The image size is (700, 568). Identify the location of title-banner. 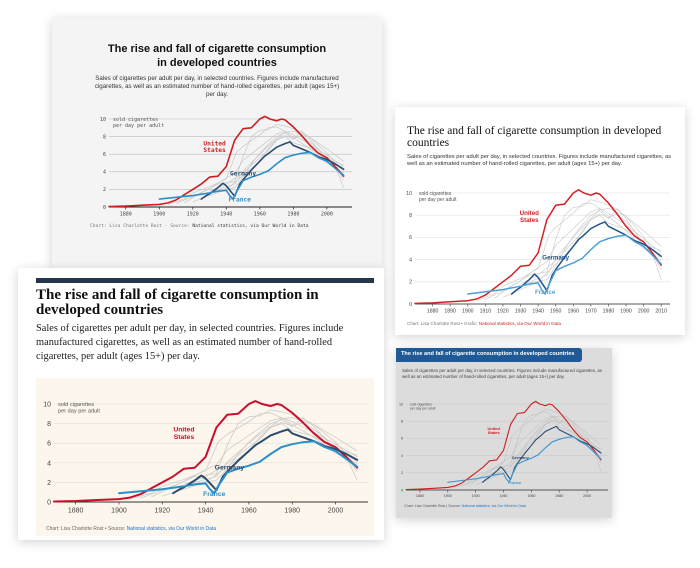
(489, 355).